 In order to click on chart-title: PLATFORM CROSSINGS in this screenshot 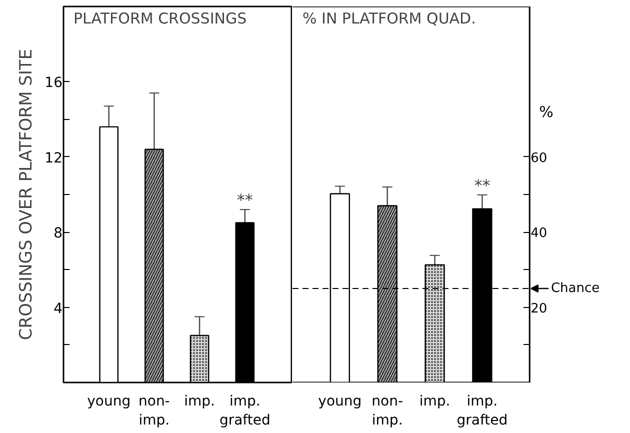, I will do `click(160, 19)`.